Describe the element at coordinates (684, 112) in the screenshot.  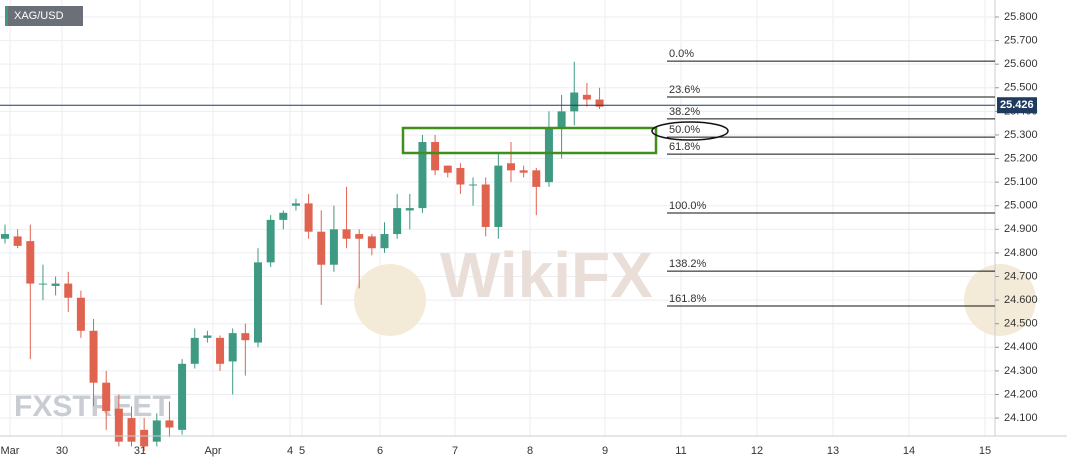
I see `fib-label: 38.2%` at that location.